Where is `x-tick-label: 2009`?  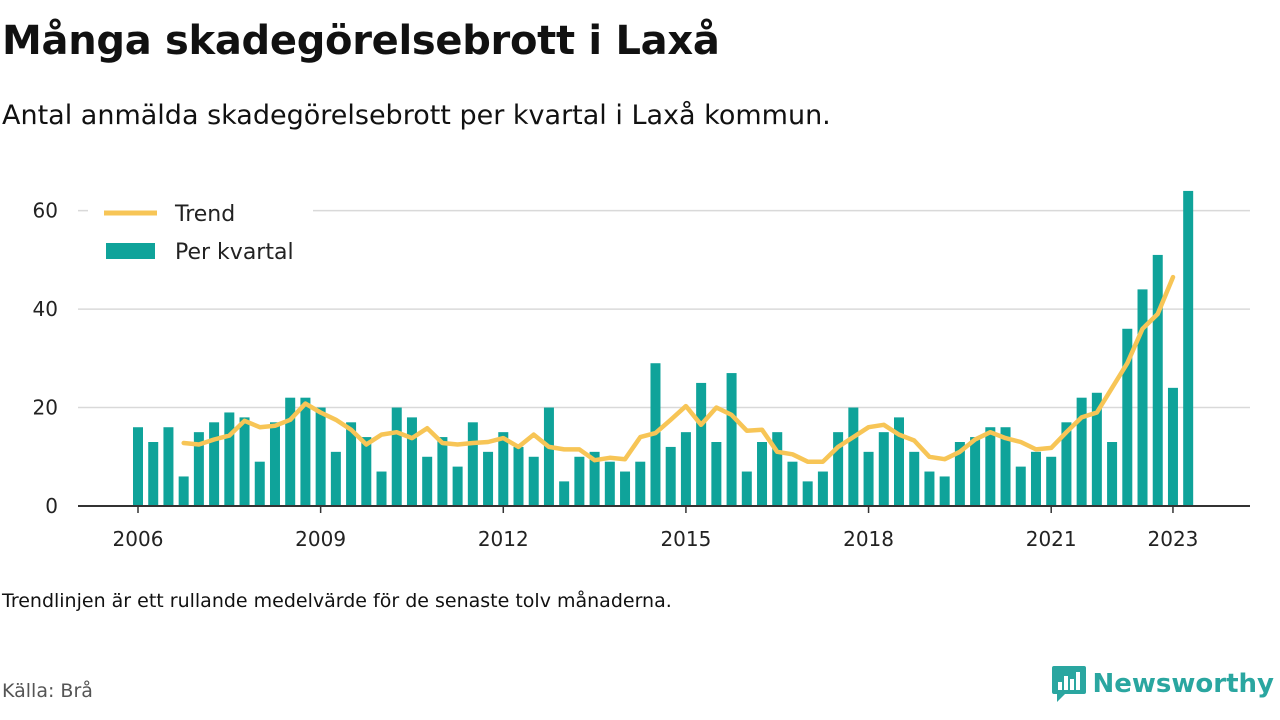
x-tick-label: 2009 is located at coordinates (320, 539).